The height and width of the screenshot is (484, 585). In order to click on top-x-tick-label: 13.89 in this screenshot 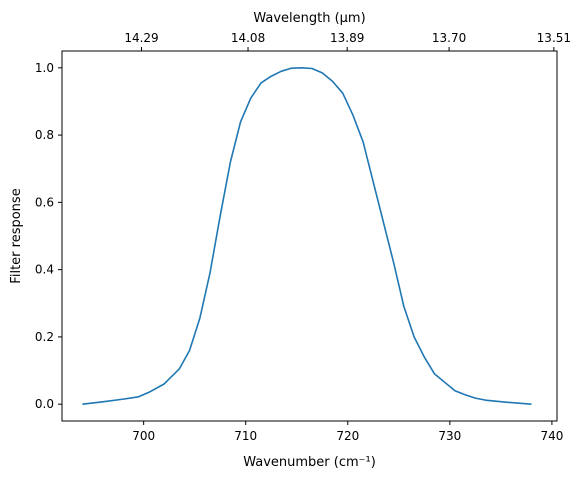, I will do `click(347, 38)`.